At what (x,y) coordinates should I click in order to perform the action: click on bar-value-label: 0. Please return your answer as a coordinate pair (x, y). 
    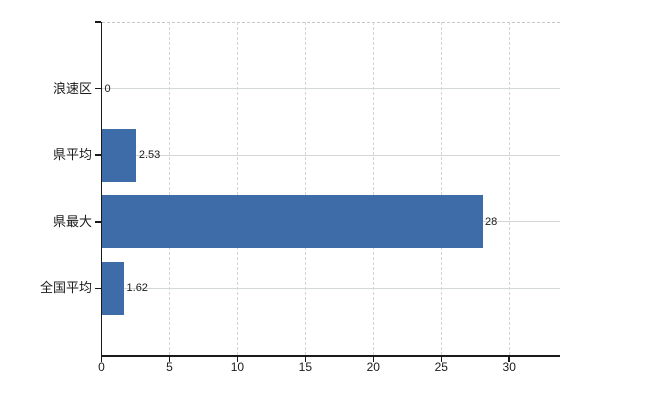
    Looking at the image, I should click on (107, 88).